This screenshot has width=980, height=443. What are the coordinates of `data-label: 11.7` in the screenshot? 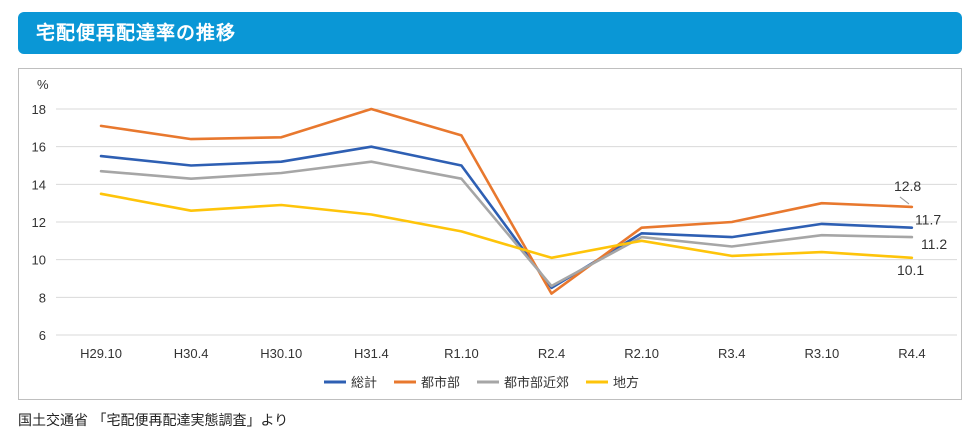 It's located at (928, 220).